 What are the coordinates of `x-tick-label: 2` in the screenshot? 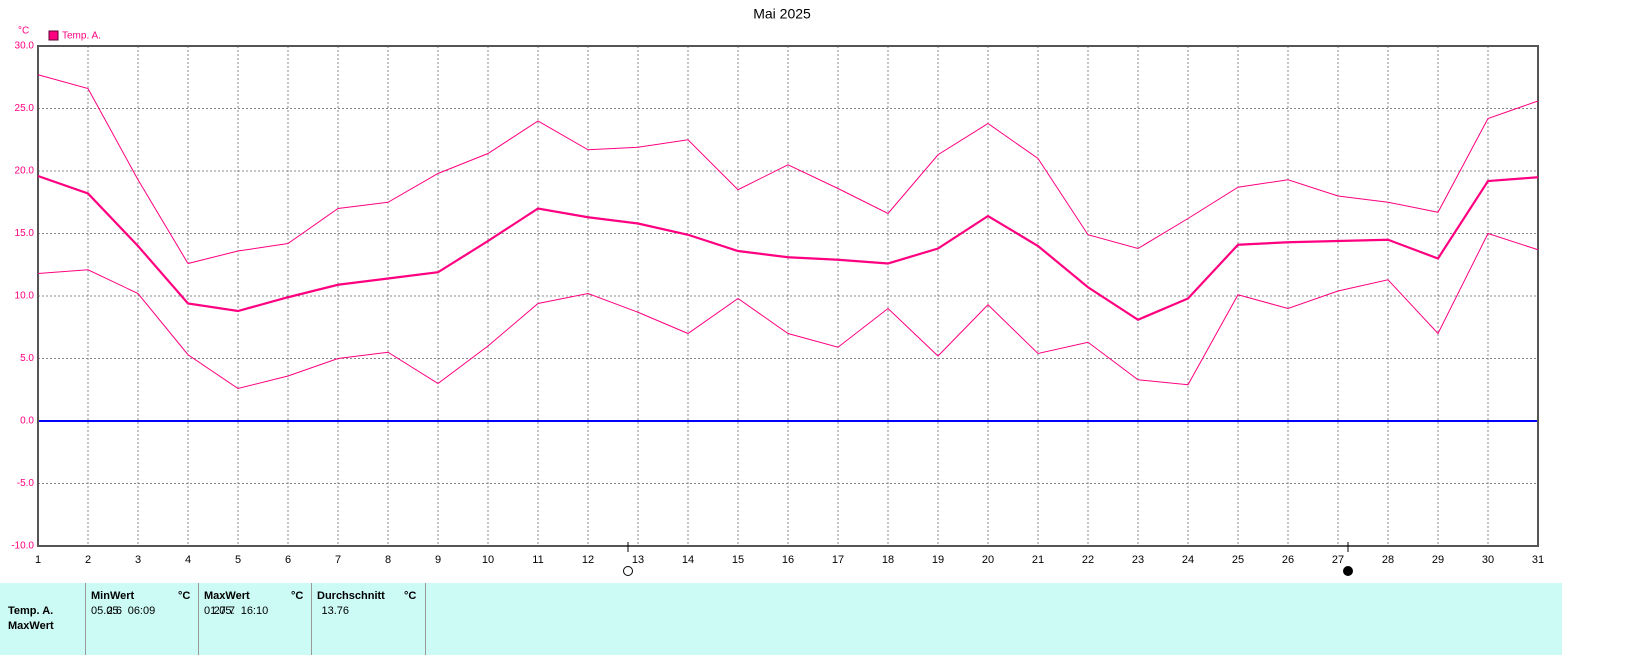 It's located at (88, 560).